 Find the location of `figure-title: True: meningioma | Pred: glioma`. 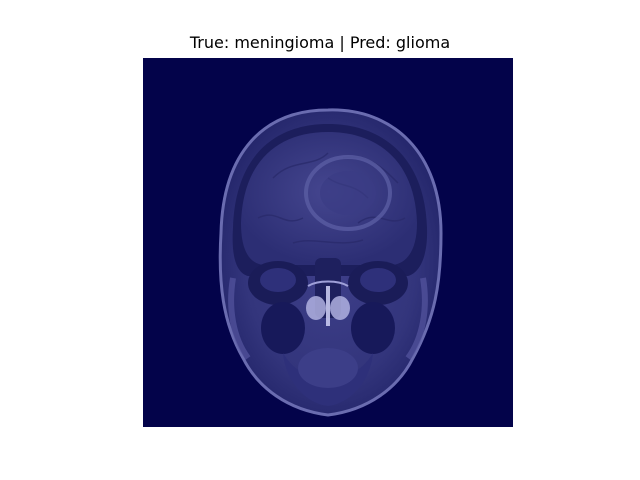

figure-title: True: meningioma | Pred: glioma is located at coordinates (320, 42).